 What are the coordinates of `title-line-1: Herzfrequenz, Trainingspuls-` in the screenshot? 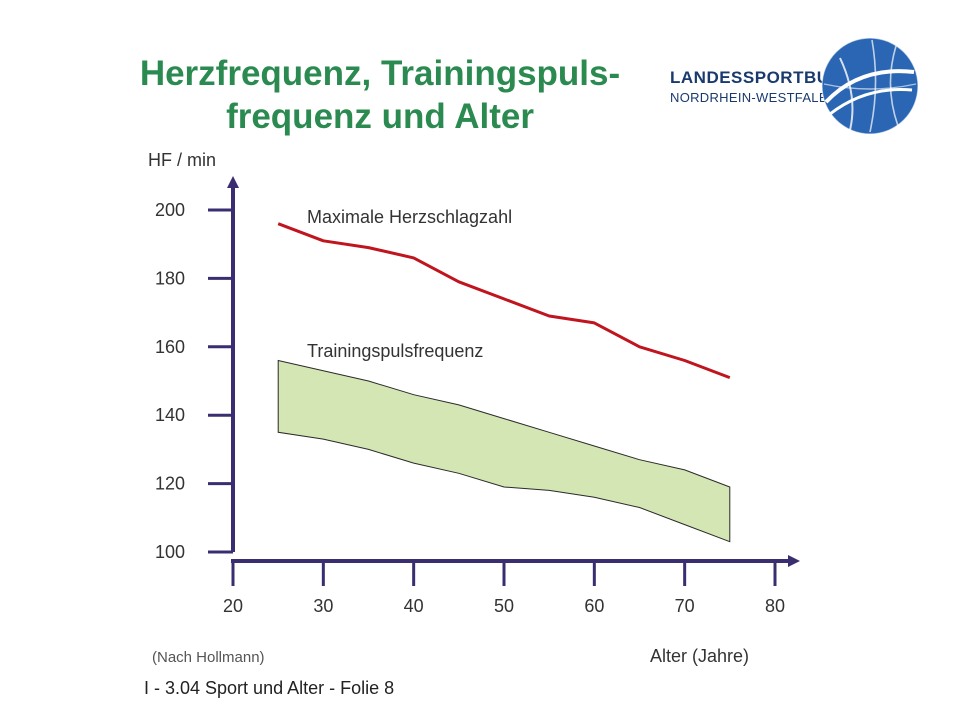 It's located at (380, 73).